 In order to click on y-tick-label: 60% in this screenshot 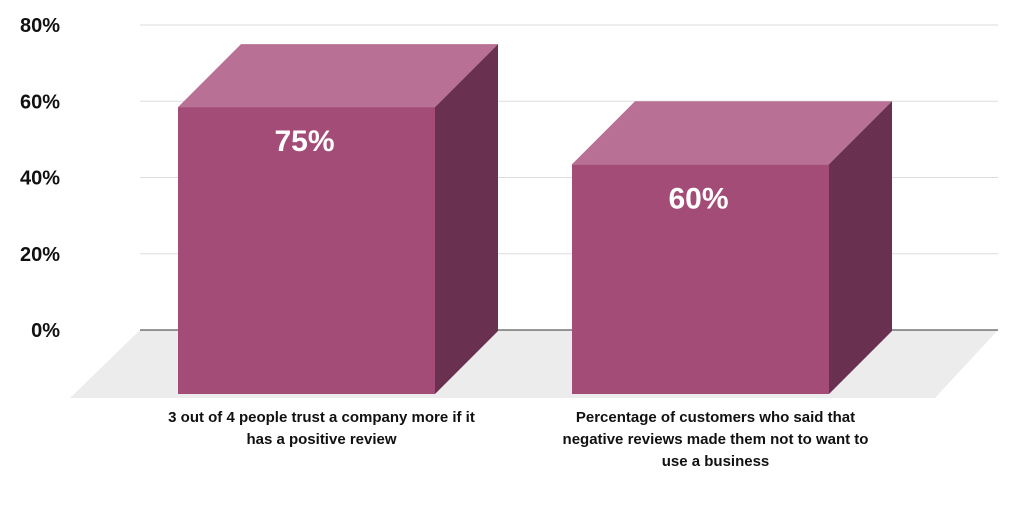, I will do `click(40, 102)`.